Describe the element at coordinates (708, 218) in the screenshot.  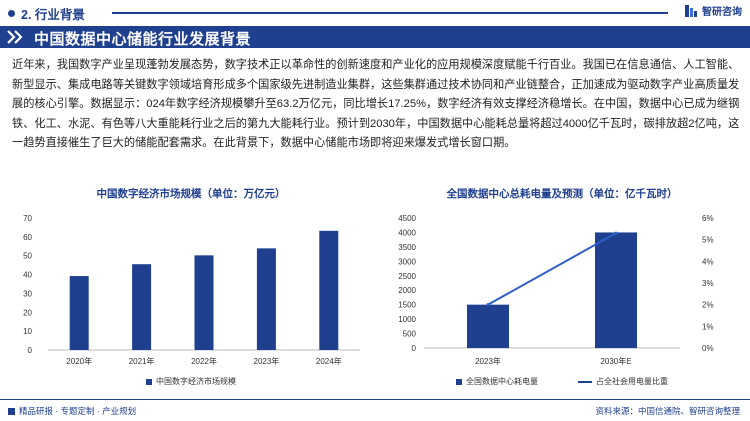
I see `y2-tick-label: 6%` at that location.